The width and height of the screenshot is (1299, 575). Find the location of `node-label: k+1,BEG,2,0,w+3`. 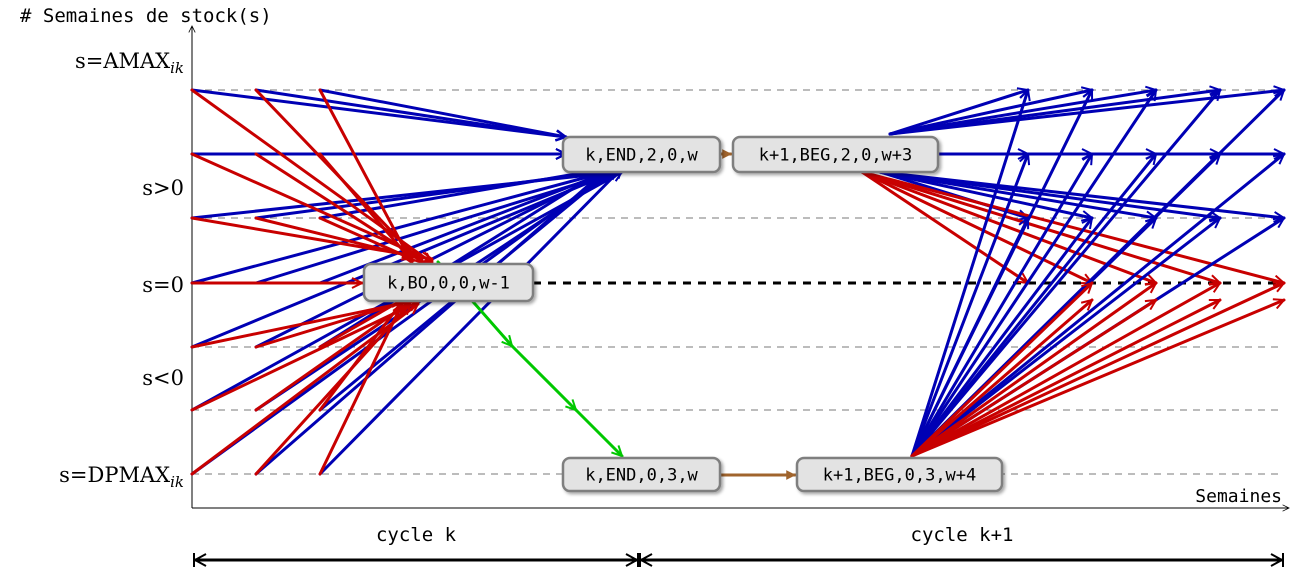

node-label: k+1,BEG,2,0,w+3 is located at coordinates (836, 156).